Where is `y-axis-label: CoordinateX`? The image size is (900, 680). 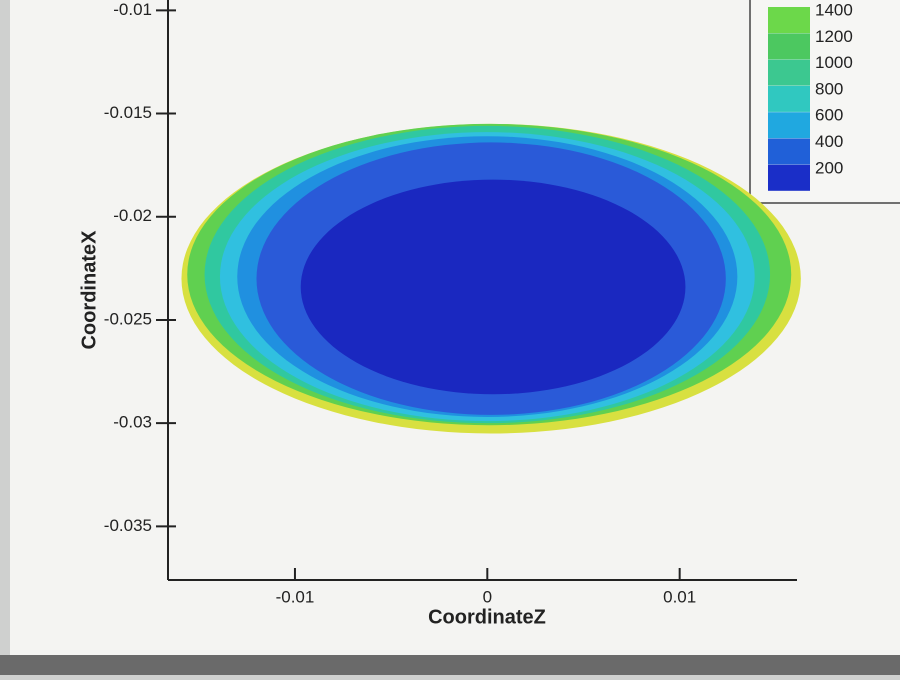 y-axis-label: CoordinateX is located at coordinates (89, 290).